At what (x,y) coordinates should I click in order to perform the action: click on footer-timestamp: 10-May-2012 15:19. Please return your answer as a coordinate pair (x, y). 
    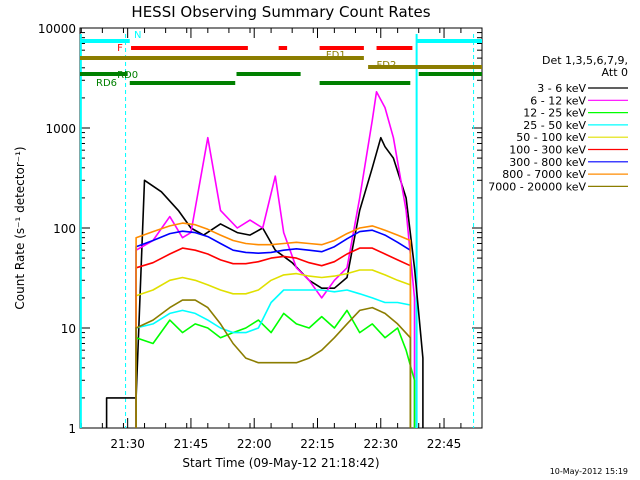
    Looking at the image, I should click on (589, 471).